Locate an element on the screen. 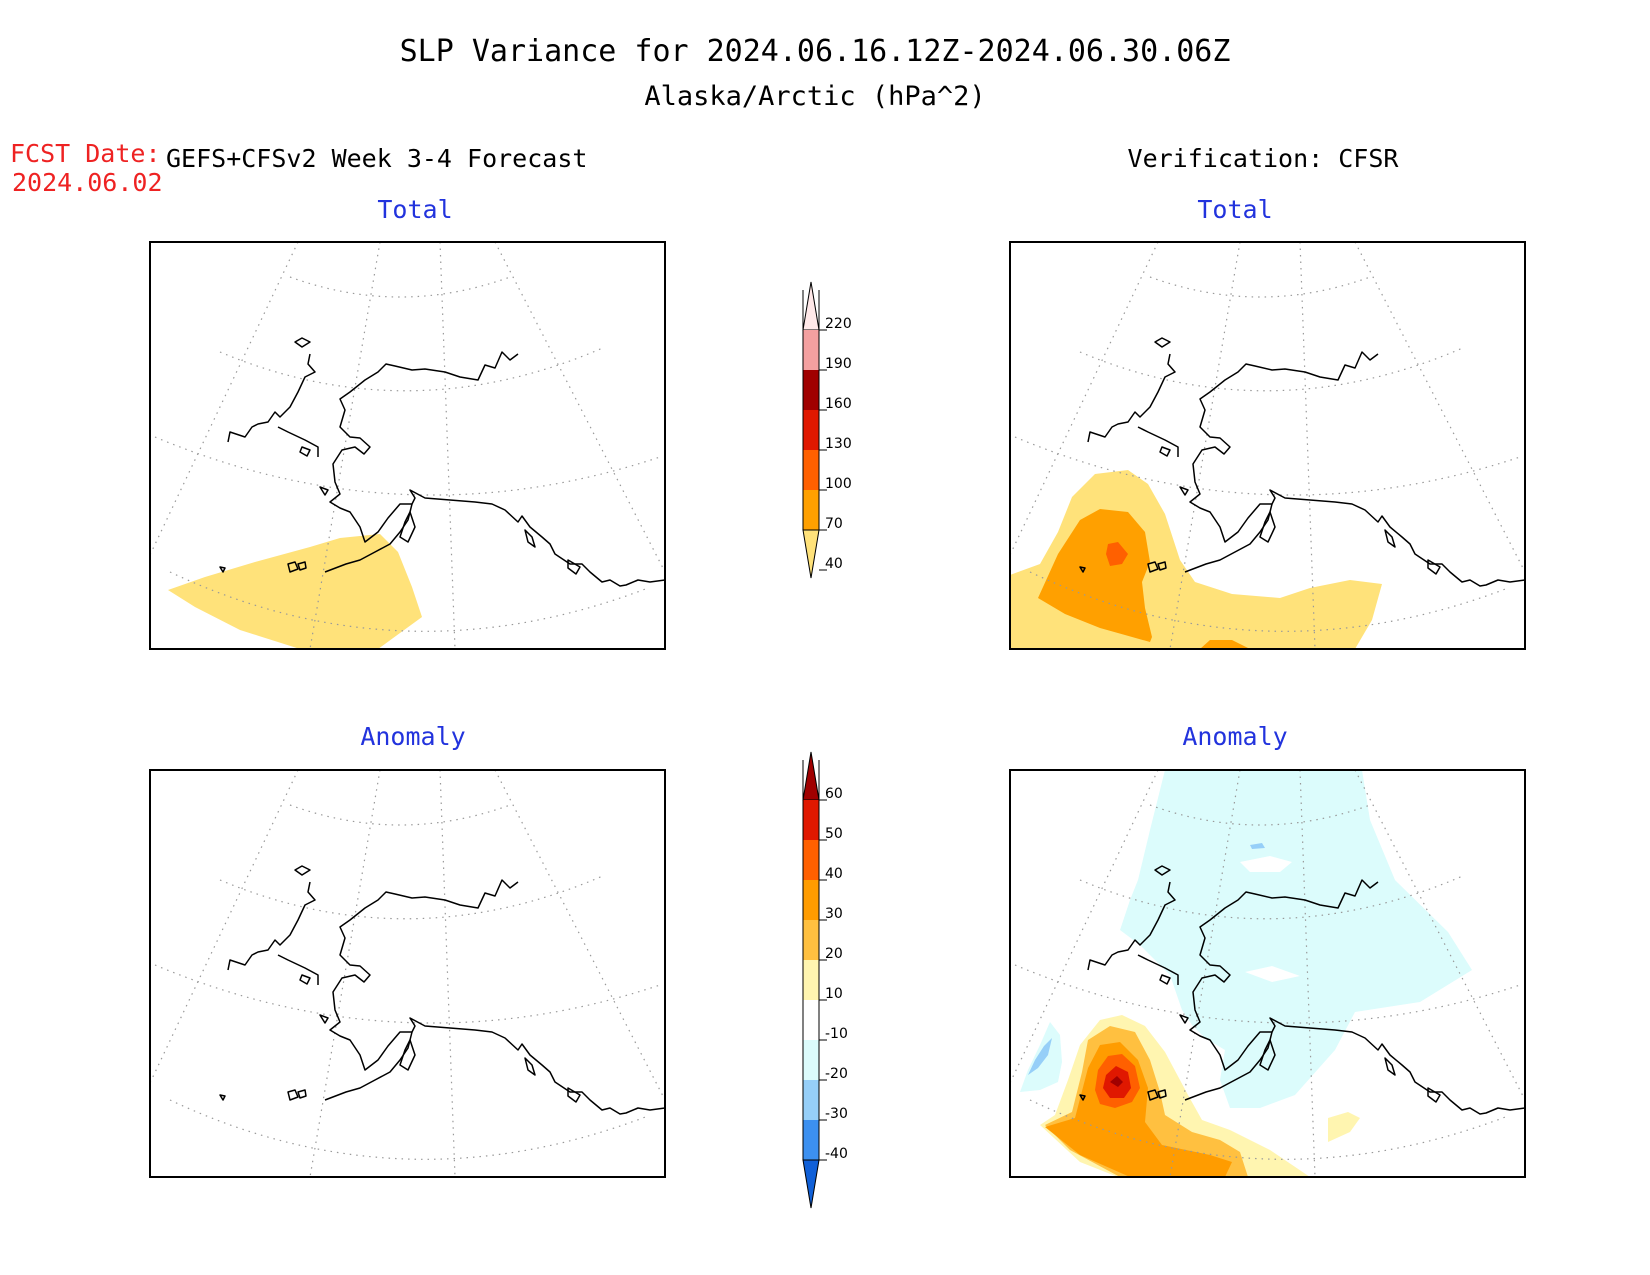  colorbar-total: 220 190 160 130 100 70 40 is located at coordinates (827, 430).